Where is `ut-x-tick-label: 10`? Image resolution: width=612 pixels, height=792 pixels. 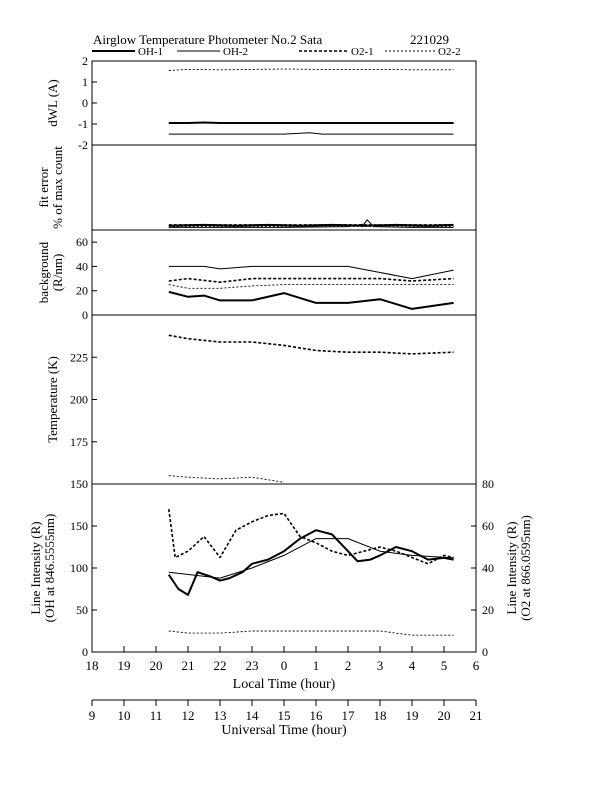
ut-x-tick-label: 10 is located at coordinates (124, 715).